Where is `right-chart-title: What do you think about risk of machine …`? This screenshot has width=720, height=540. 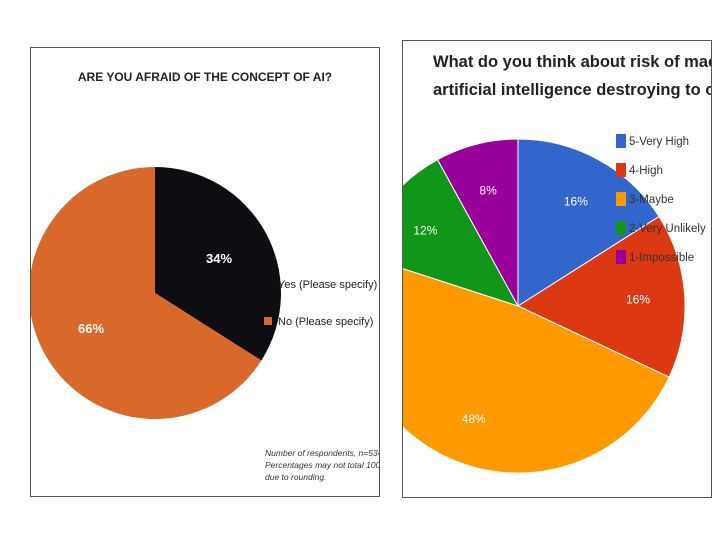
right-chart-title: What do you think about risk of machine … is located at coordinates (572, 76).